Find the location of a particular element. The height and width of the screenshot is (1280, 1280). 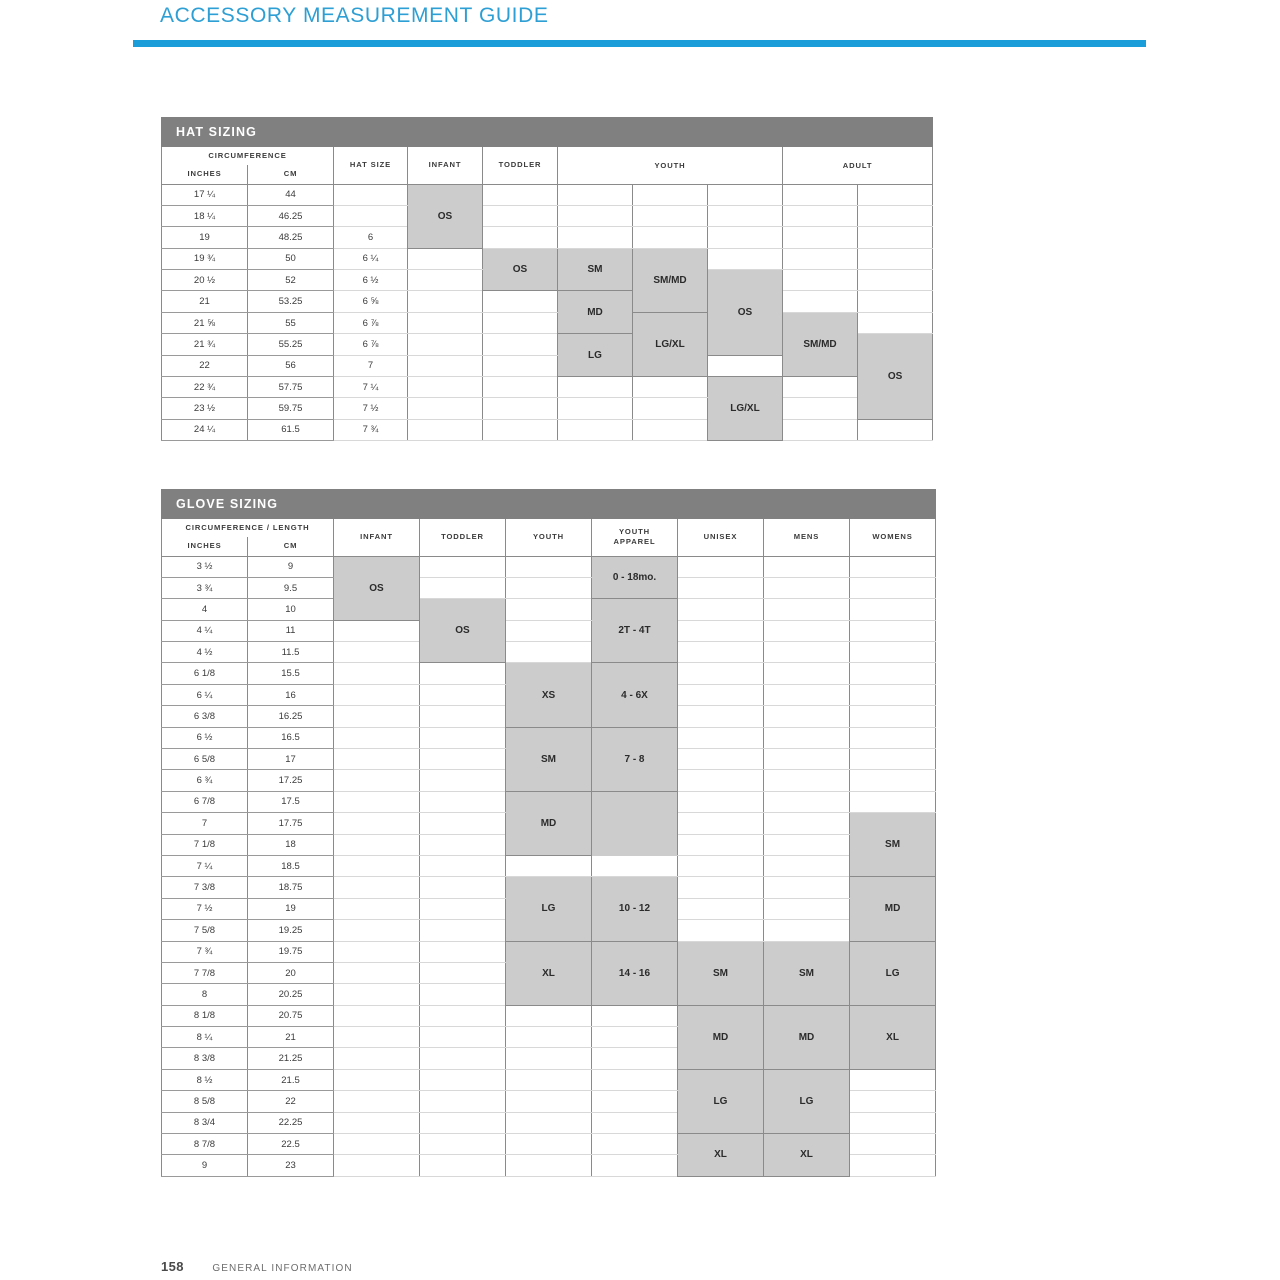

glove-inches: 3 ¾ is located at coordinates (204, 588).